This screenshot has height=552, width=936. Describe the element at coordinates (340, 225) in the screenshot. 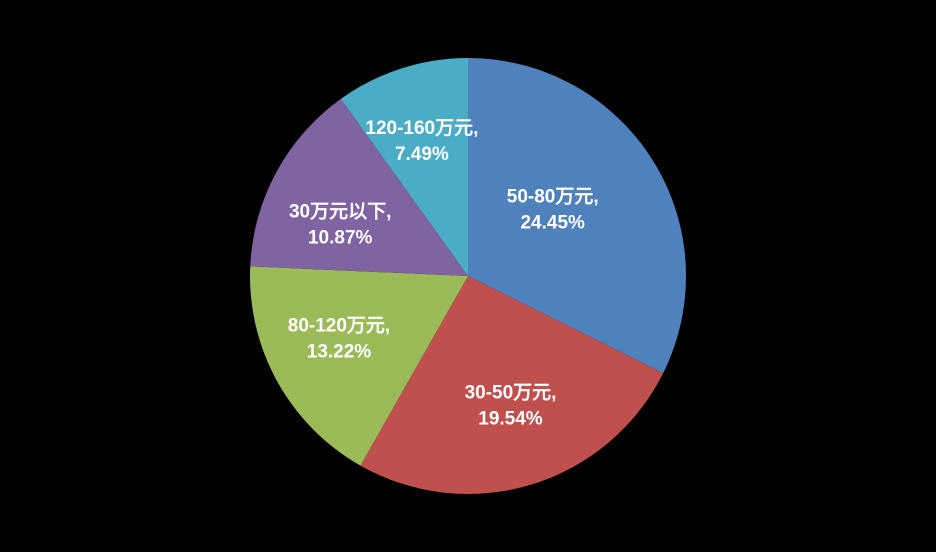

I see `pie-slice-label-3: 30万元以下, 10.87%` at that location.